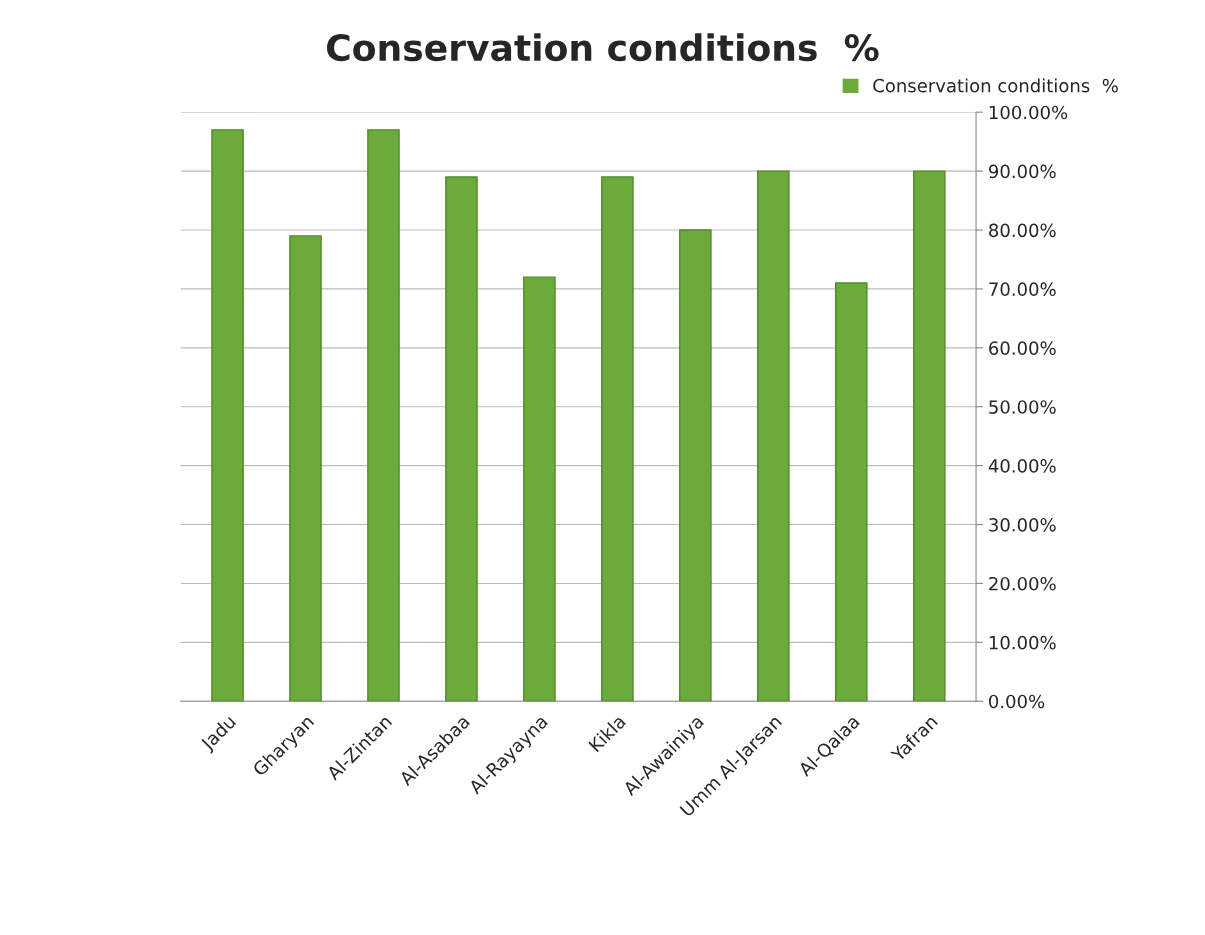 The width and height of the screenshot is (1205, 935). I want to click on y-tick-label: 90.00%, so click(1022, 171).